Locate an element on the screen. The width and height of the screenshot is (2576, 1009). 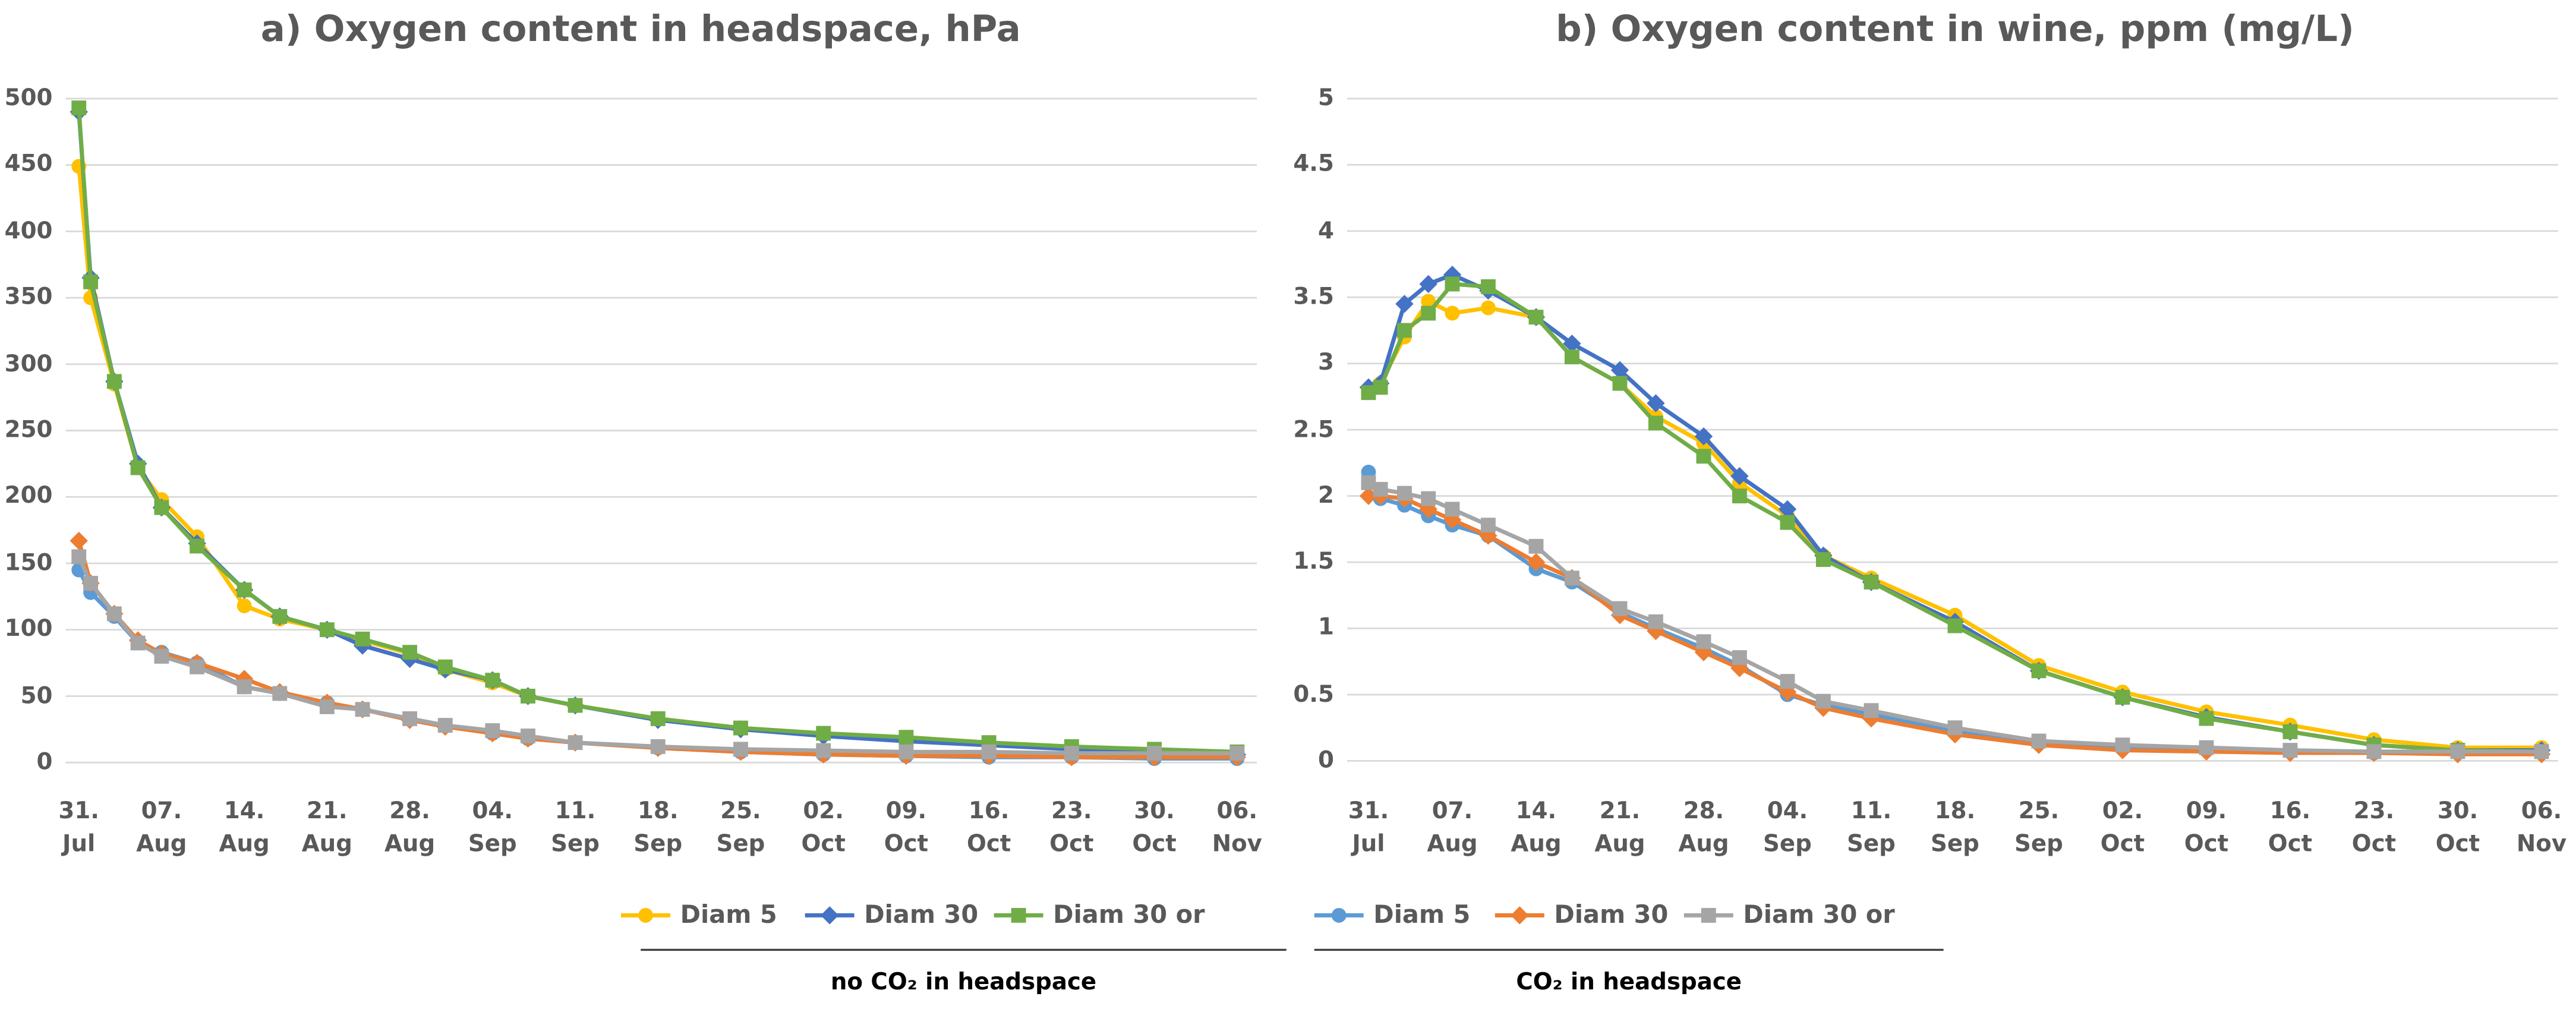
y-tick-label: 450 is located at coordinates (29, 165).